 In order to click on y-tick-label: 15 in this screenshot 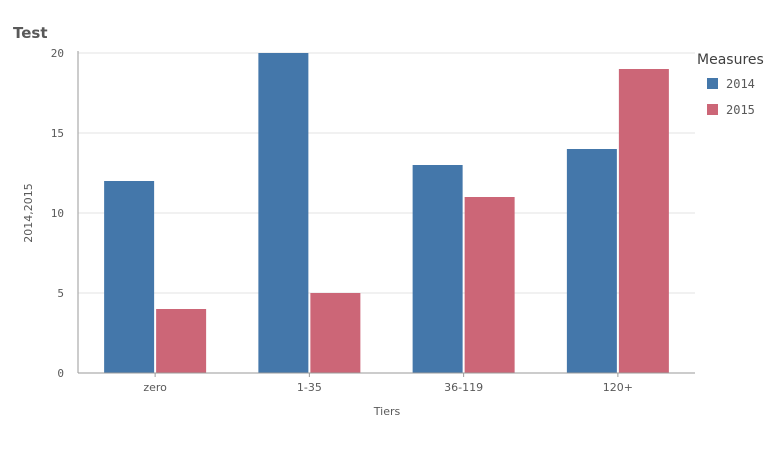, I will do `click(57, 133)`.